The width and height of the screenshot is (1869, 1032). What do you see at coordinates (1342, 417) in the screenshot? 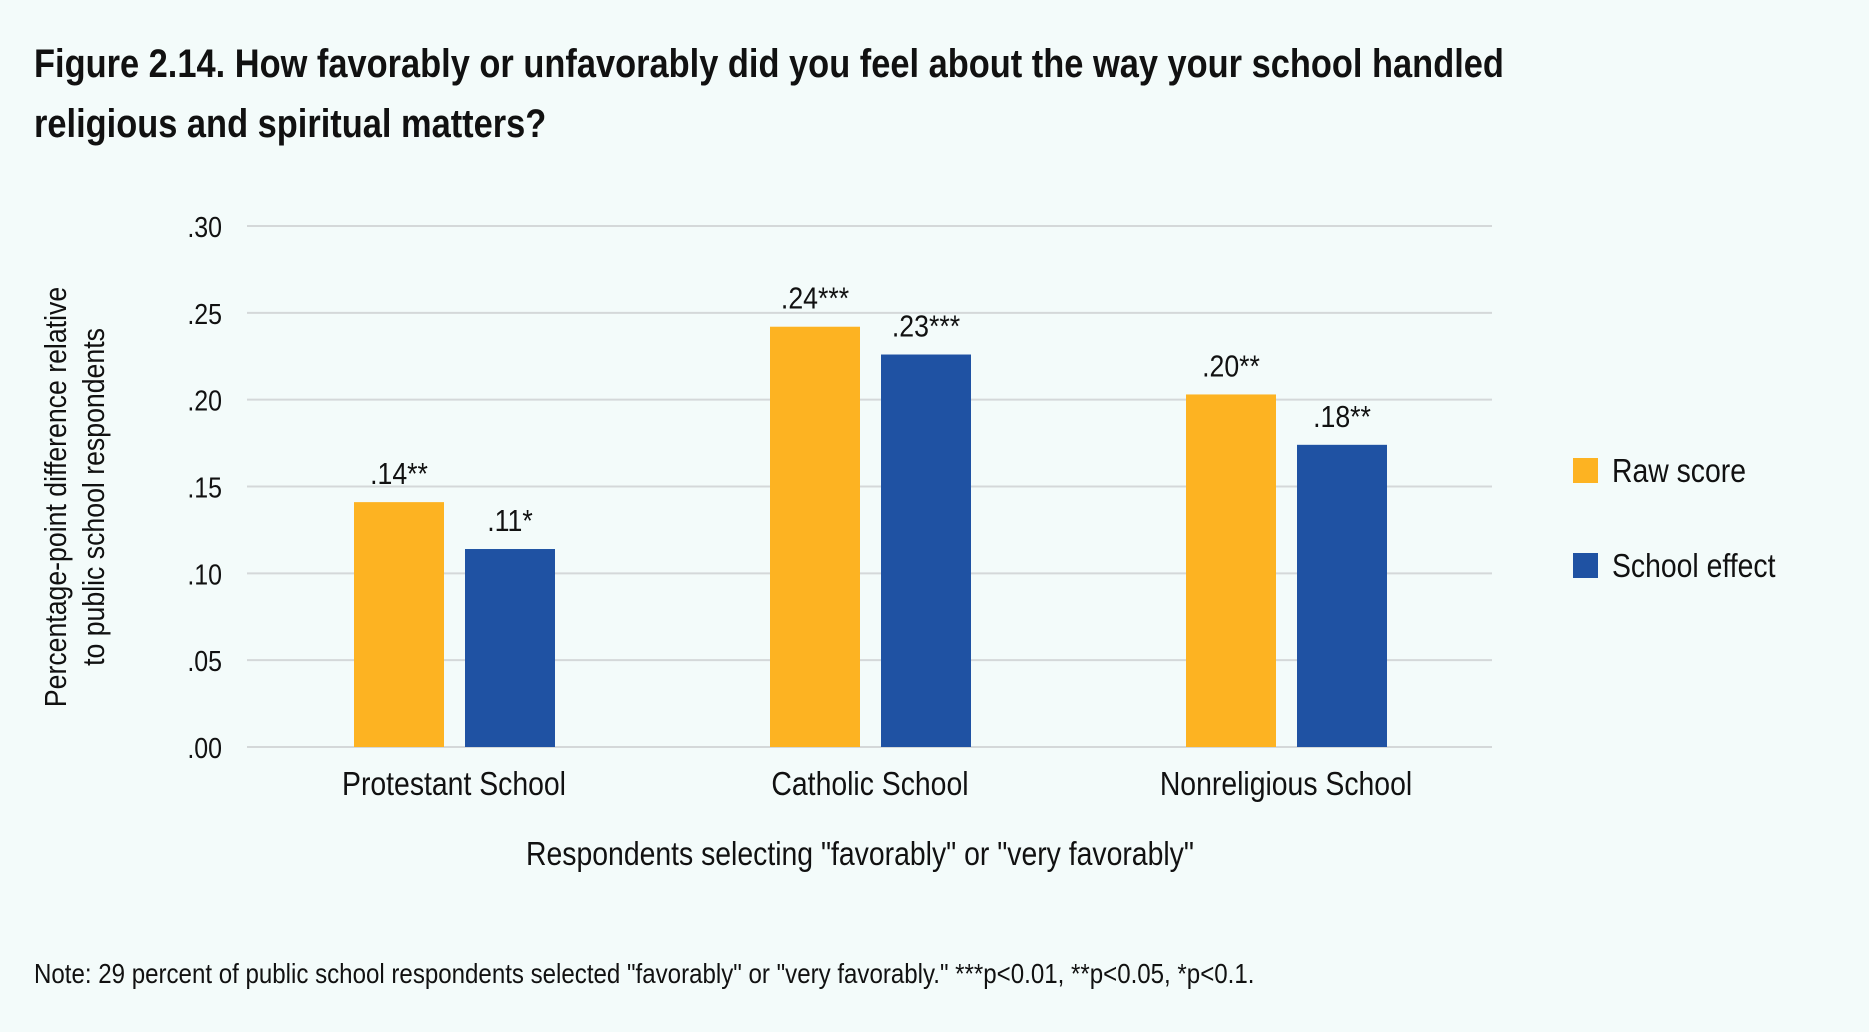
I see `data-label: .18**` at bounding box center [1342, 417].